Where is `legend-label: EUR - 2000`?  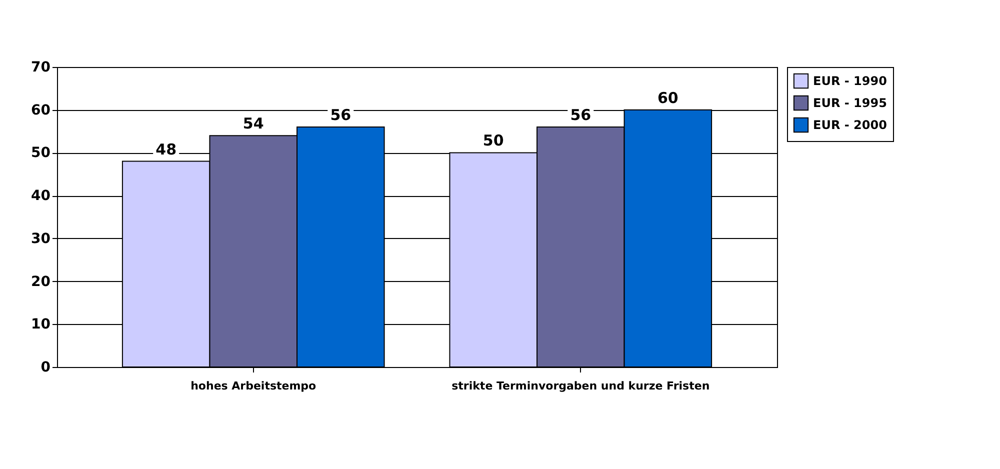
legend-label: EUR - 2000 is located at coordinates (850, 125).